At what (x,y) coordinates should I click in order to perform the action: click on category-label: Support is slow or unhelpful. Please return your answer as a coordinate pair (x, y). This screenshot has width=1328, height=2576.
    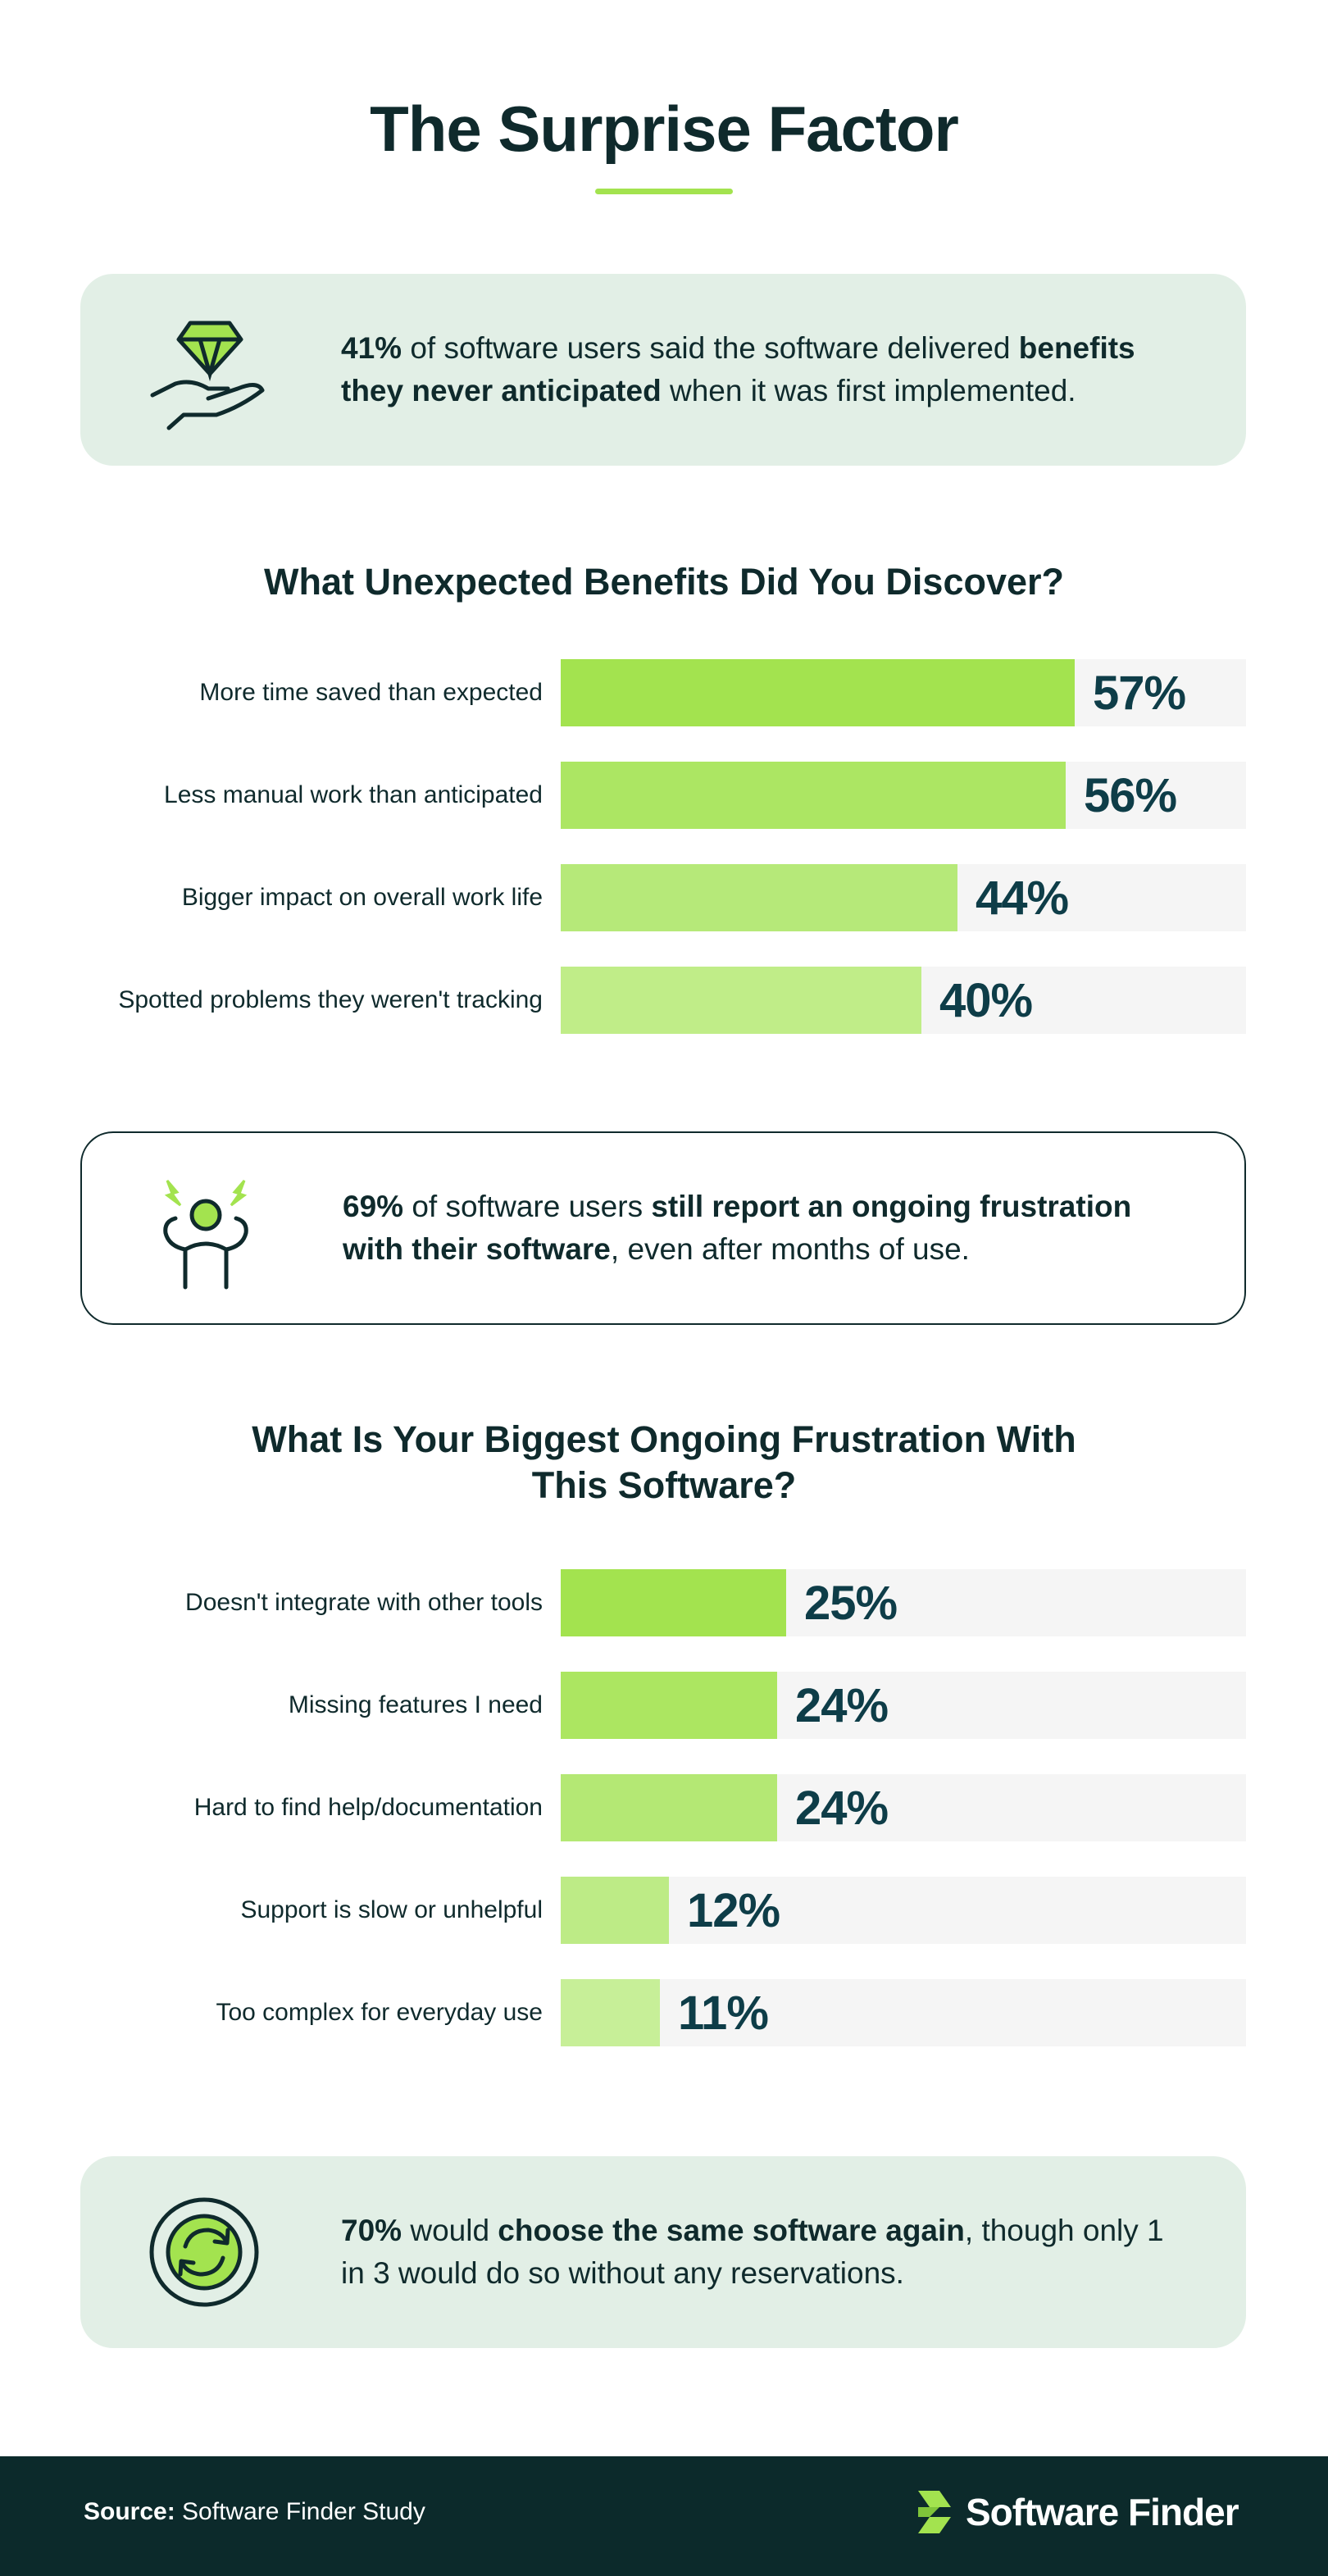
    Looking at the image, I should click on (392, 1910).